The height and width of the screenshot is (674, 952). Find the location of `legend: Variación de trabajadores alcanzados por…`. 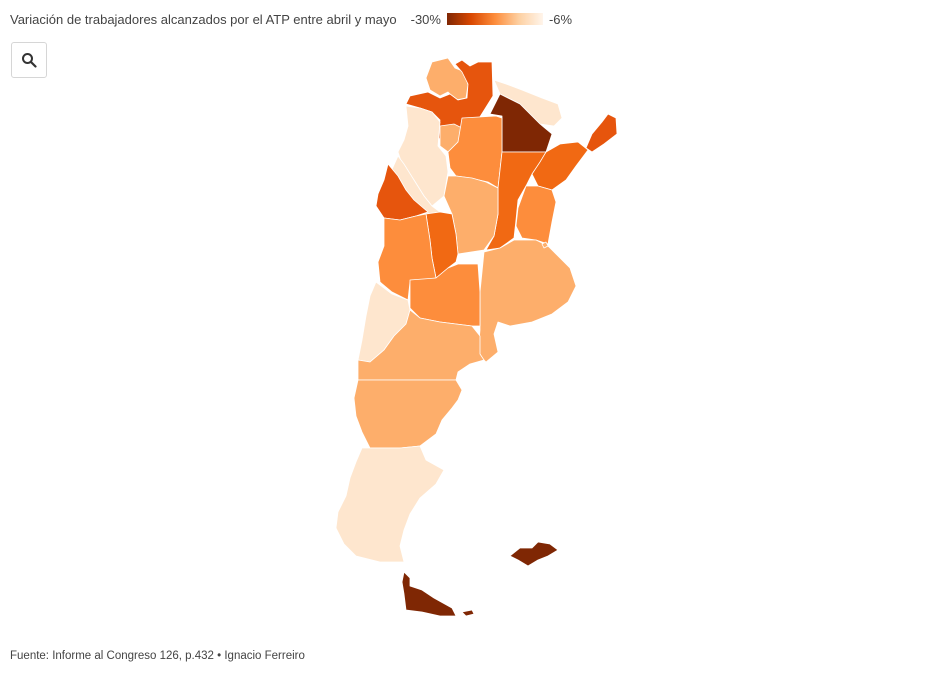

legend: Variación de trabajadores alcanzados por… is located at coordinates (291, 19).